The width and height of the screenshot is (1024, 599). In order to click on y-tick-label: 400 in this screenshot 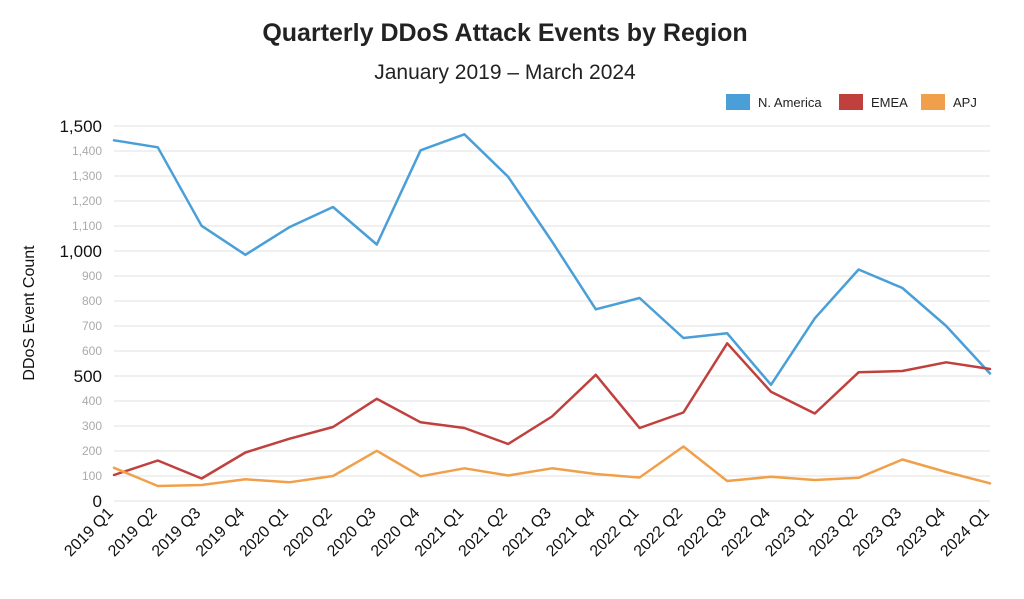, I will do `click(92, 401)`.